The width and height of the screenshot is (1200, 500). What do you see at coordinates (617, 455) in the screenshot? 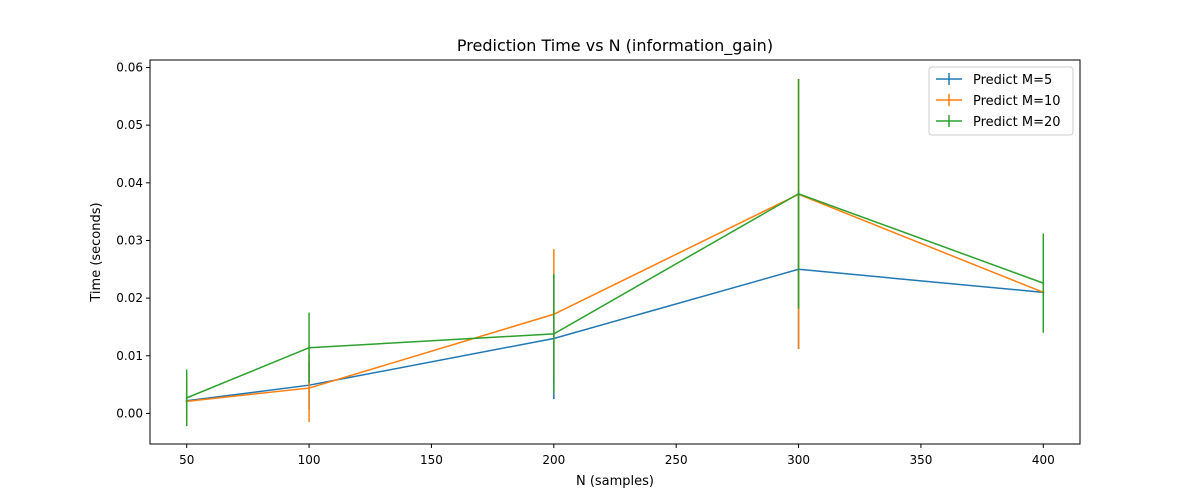
I see `x-axis: 50 100 150 200 250 300 350 400` at bounding box center [617, 455].